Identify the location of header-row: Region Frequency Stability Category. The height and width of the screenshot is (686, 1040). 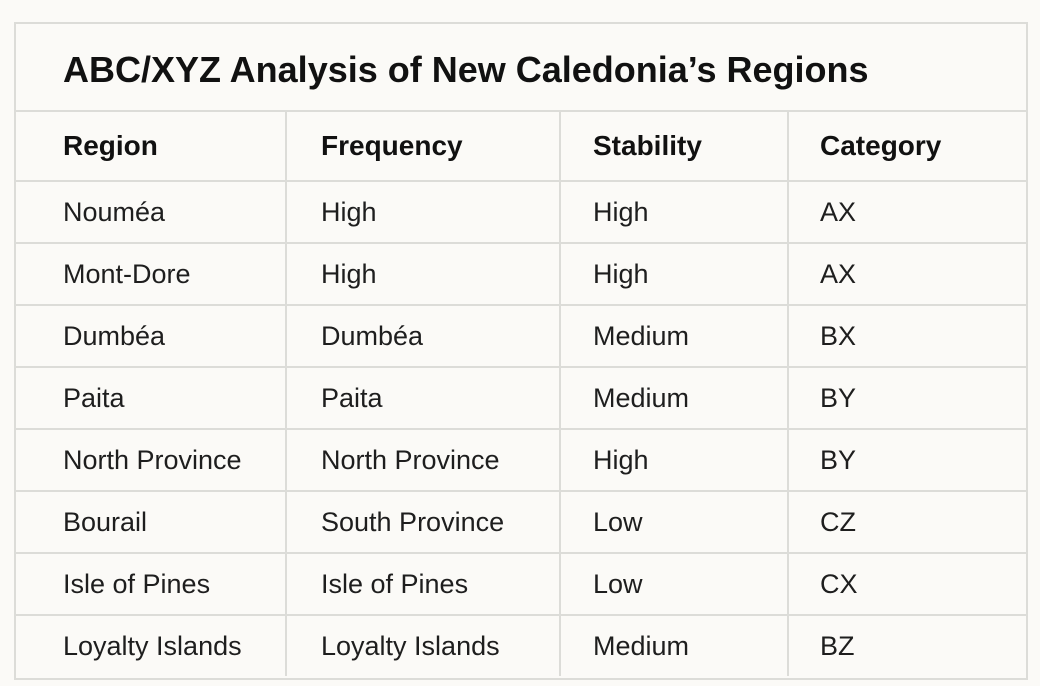
(521, 147).